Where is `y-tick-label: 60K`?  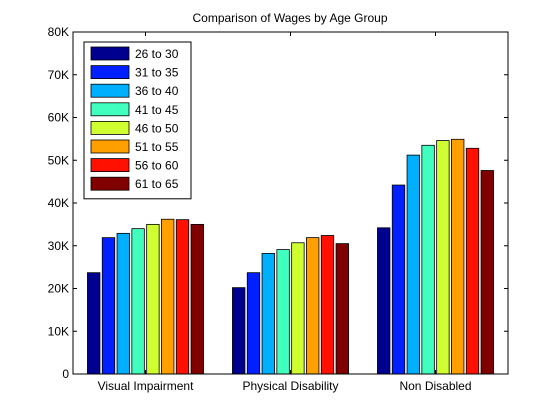 y-tick-label: 60K is located at coordinates (58, 118).